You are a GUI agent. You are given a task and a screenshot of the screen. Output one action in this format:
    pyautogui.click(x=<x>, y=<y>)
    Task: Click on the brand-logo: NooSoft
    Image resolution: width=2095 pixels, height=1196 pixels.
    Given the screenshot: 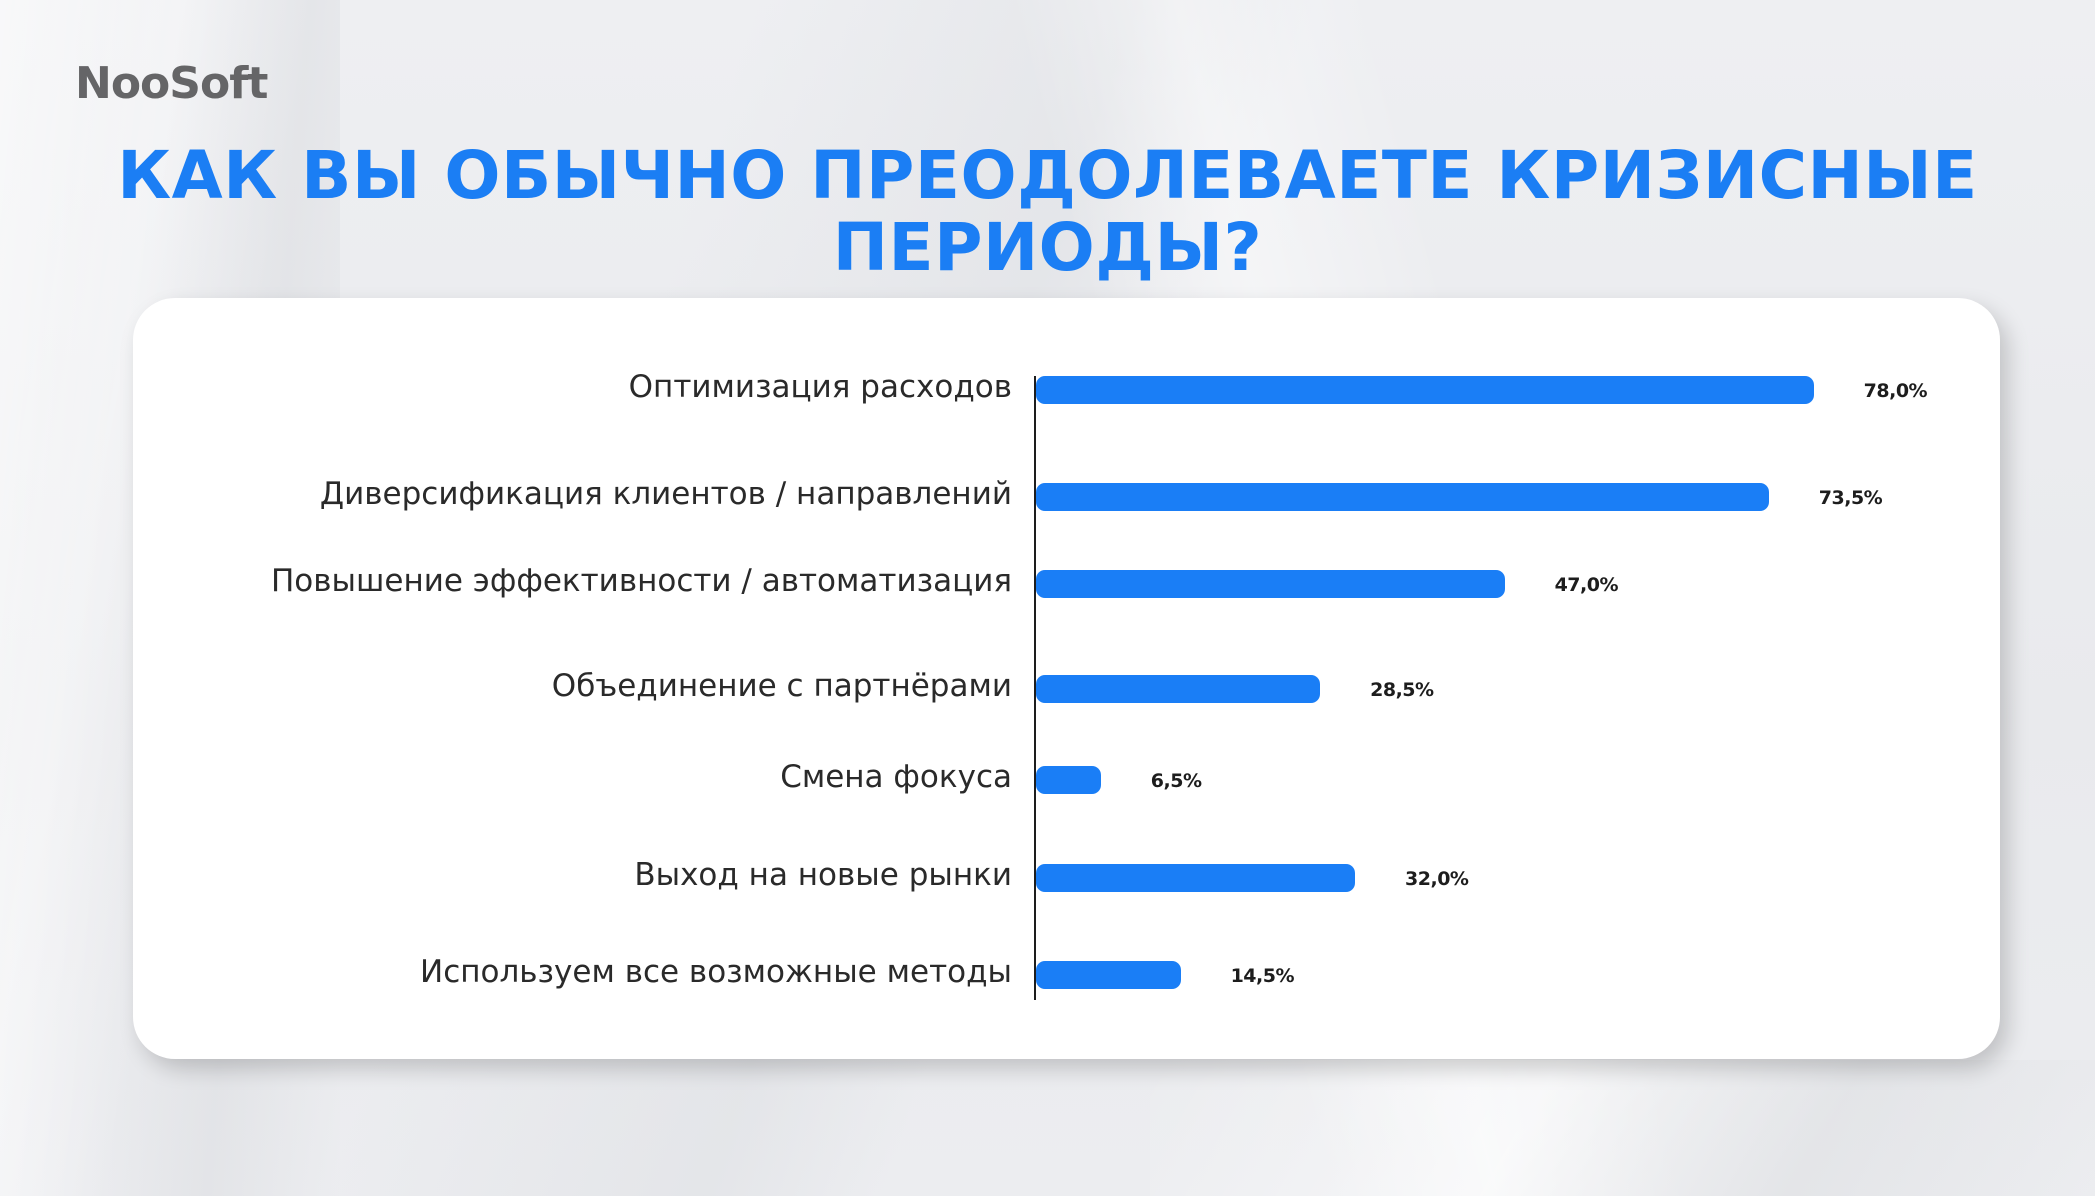 What is the action you would take?
    pyautogui.click(x=171, y=83)
    